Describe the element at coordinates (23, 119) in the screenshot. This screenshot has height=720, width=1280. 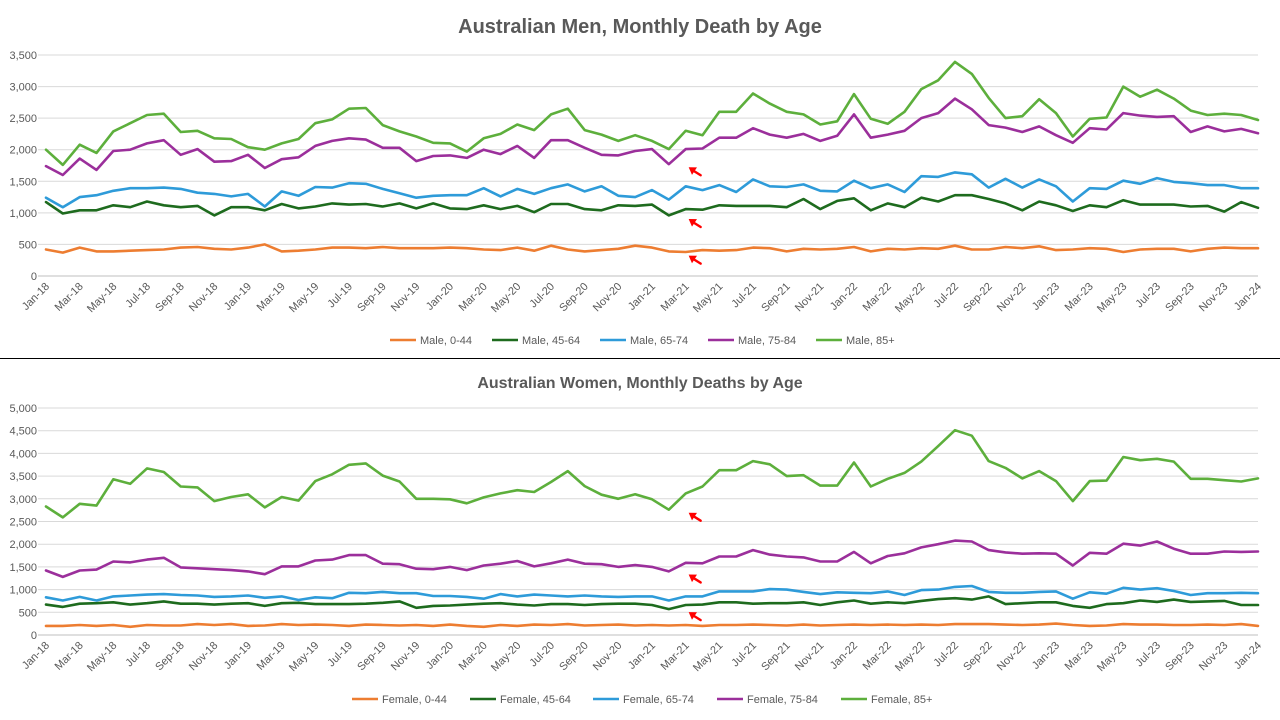
I see `men-y-tick-label: 2,500` at that location.